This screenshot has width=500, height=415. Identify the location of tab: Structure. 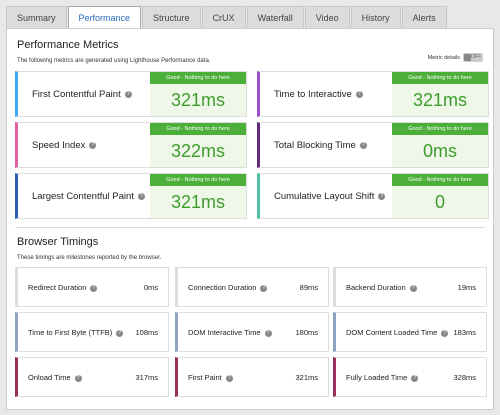
(171, 17).